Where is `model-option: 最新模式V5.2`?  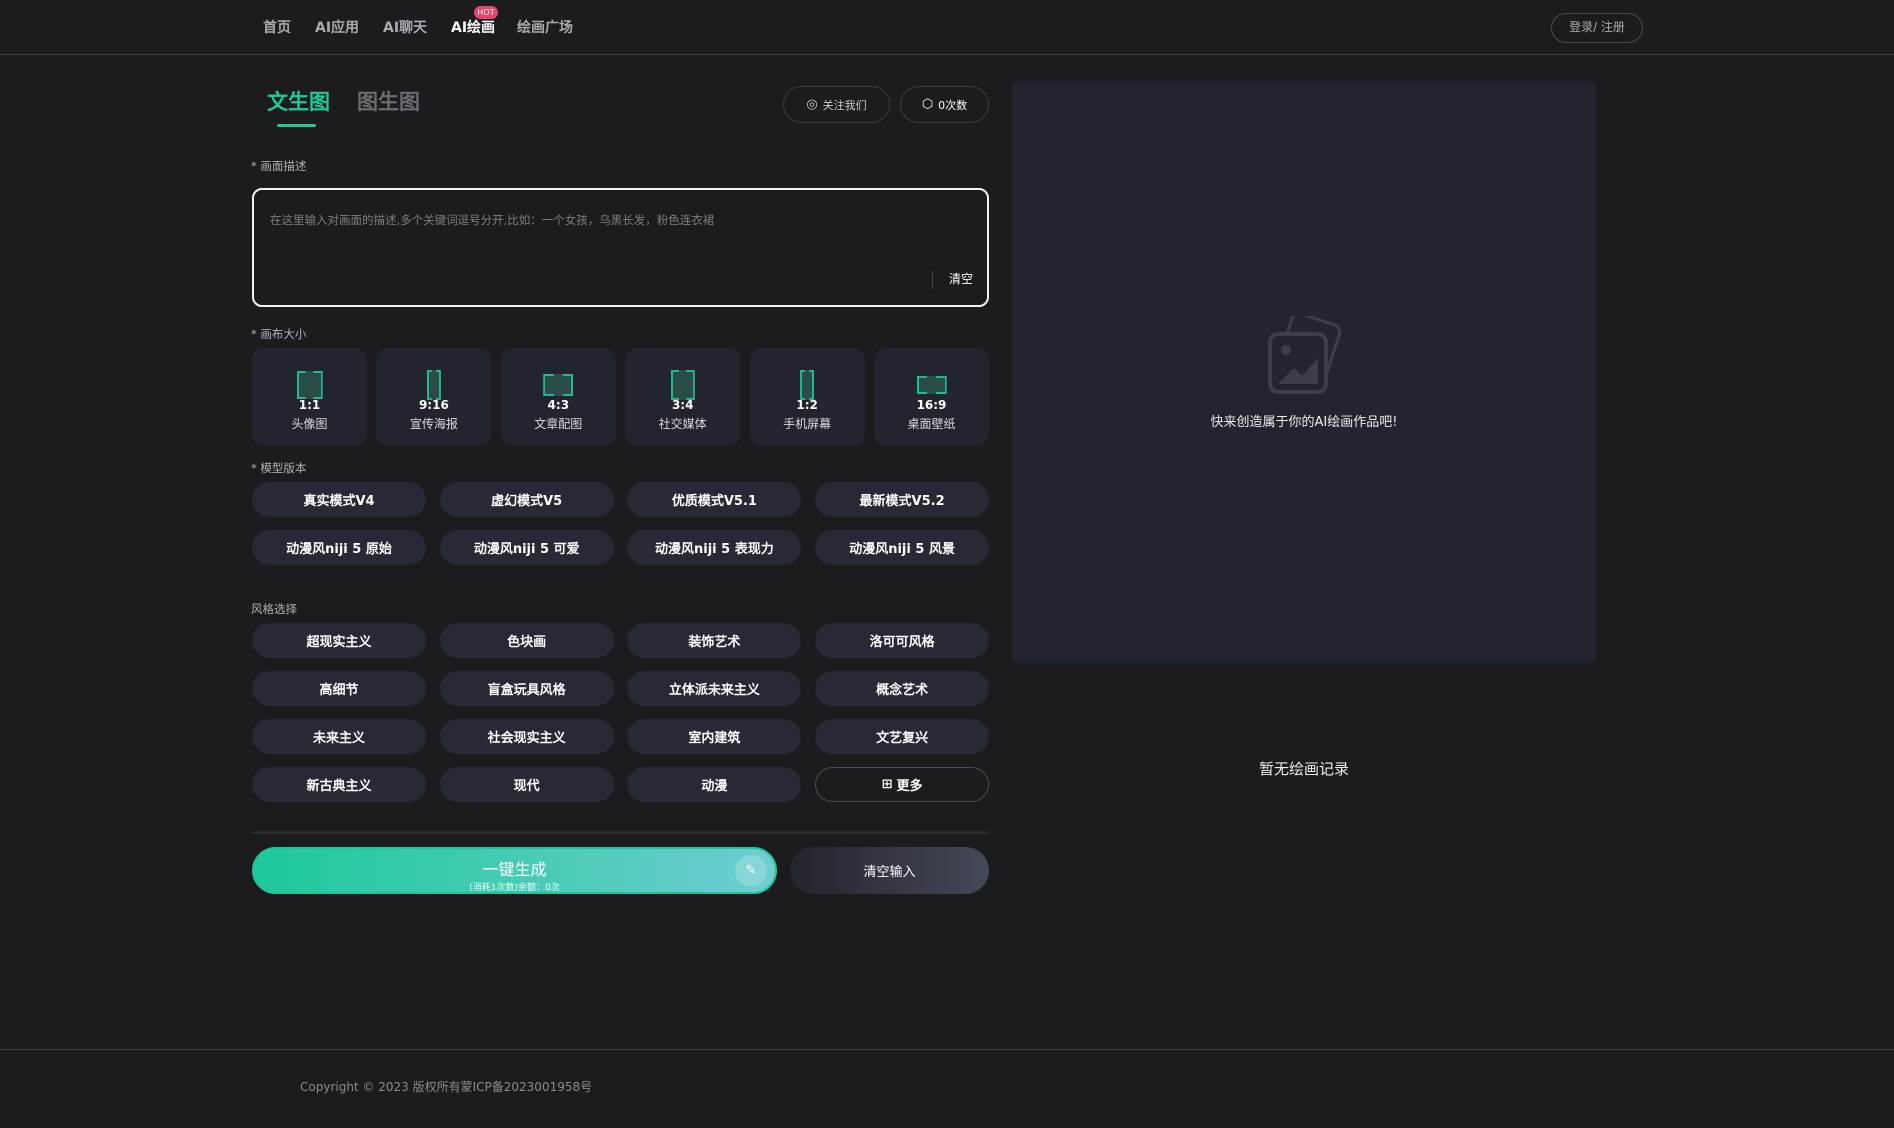
model-option: 最新模式V5.2 is located at coordinates (902, 499).